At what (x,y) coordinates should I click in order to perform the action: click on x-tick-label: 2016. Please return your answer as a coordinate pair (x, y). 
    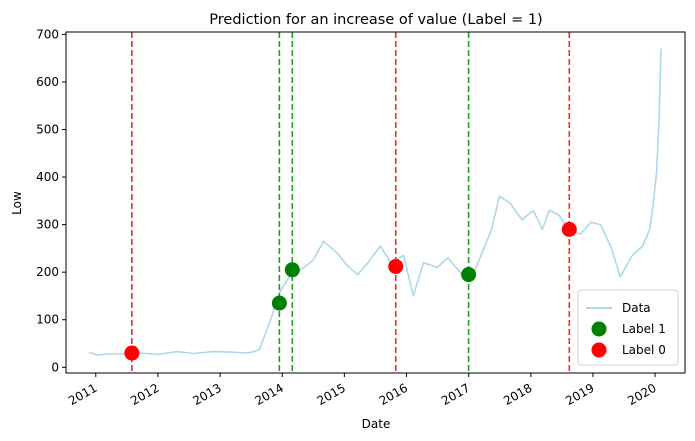
    Looking at the image, I should click on (393, 394).